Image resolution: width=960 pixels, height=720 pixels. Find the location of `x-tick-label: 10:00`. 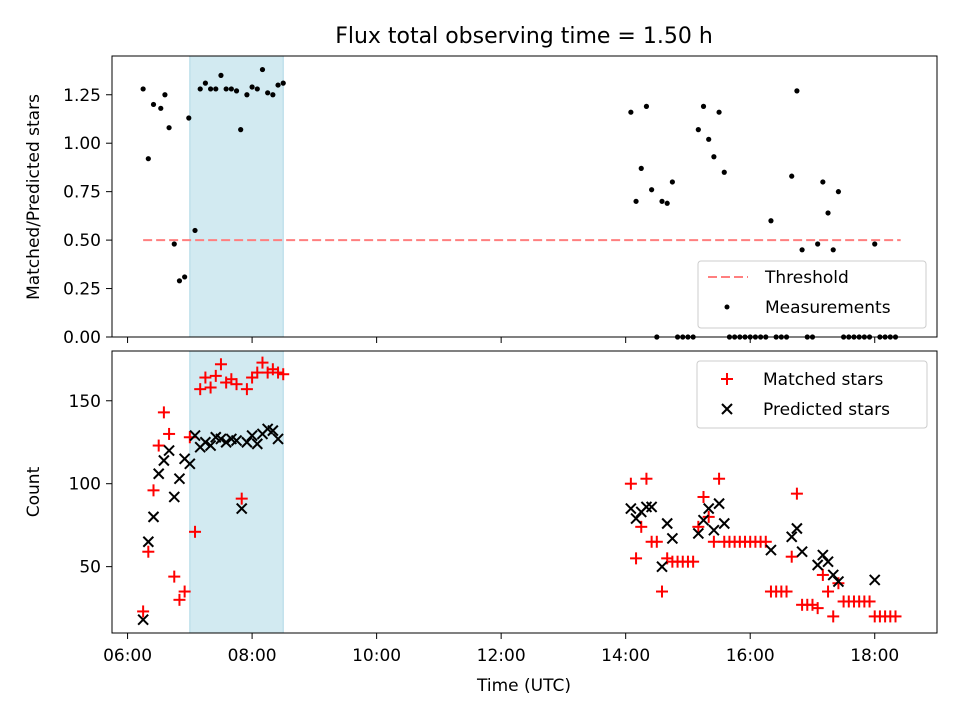

x-tick-label: 10:00 is located at coordinates (376, 656).